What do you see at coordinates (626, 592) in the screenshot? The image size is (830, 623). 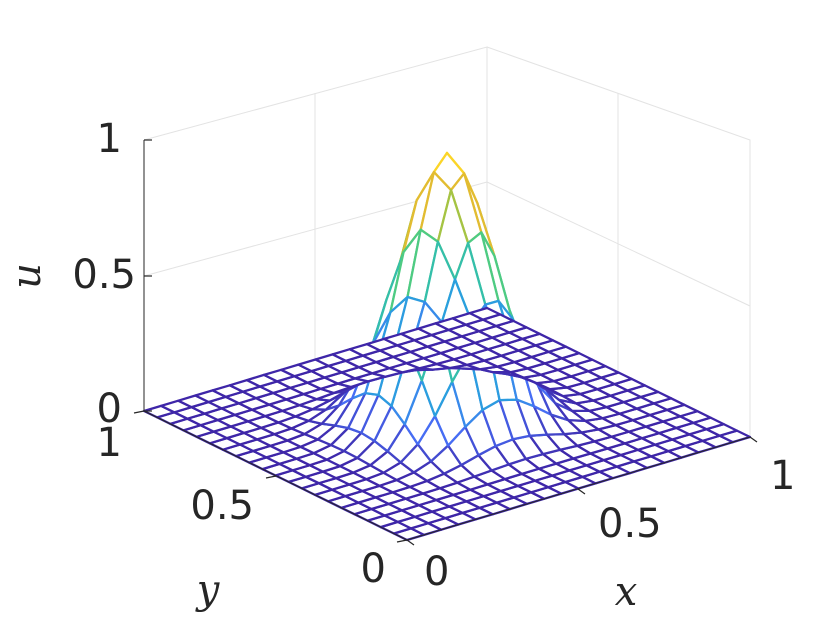 I see `x-axis-label: x` at bounding box center [626, 592].